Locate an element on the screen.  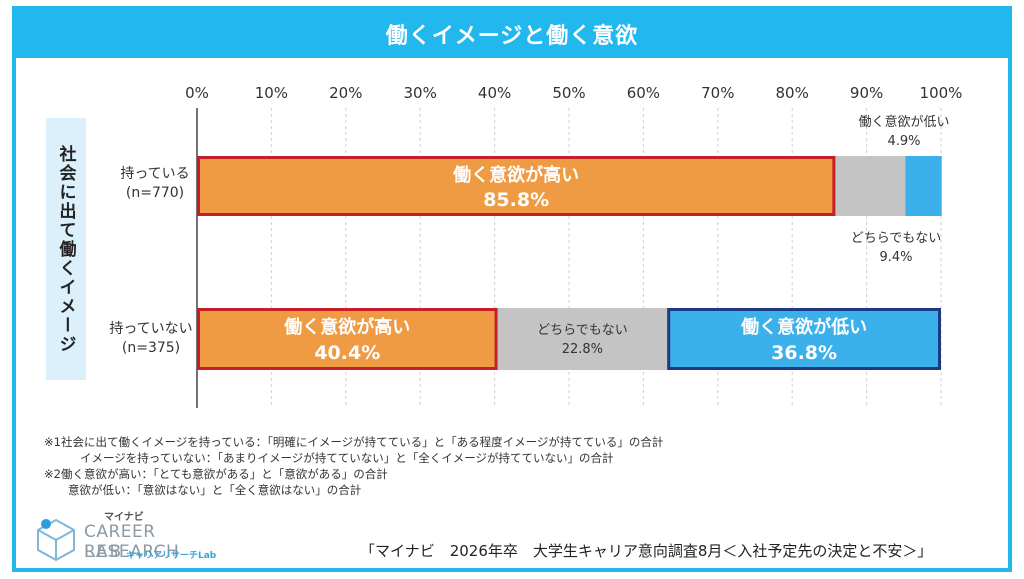
bar-label-name-1-1: どちらでもない is located at coordinates (582, 330).